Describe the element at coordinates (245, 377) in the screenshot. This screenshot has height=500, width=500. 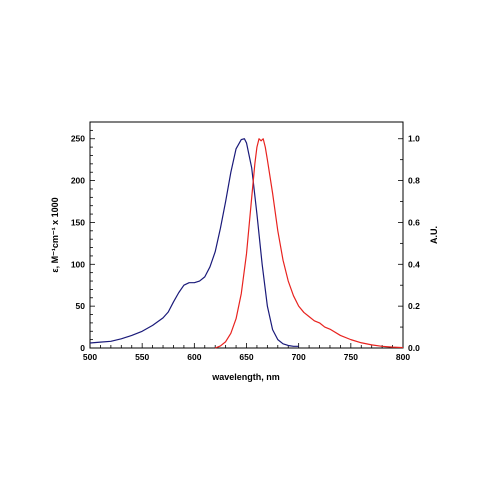
I see `x-axis-label: wavelength, nm` at that location.